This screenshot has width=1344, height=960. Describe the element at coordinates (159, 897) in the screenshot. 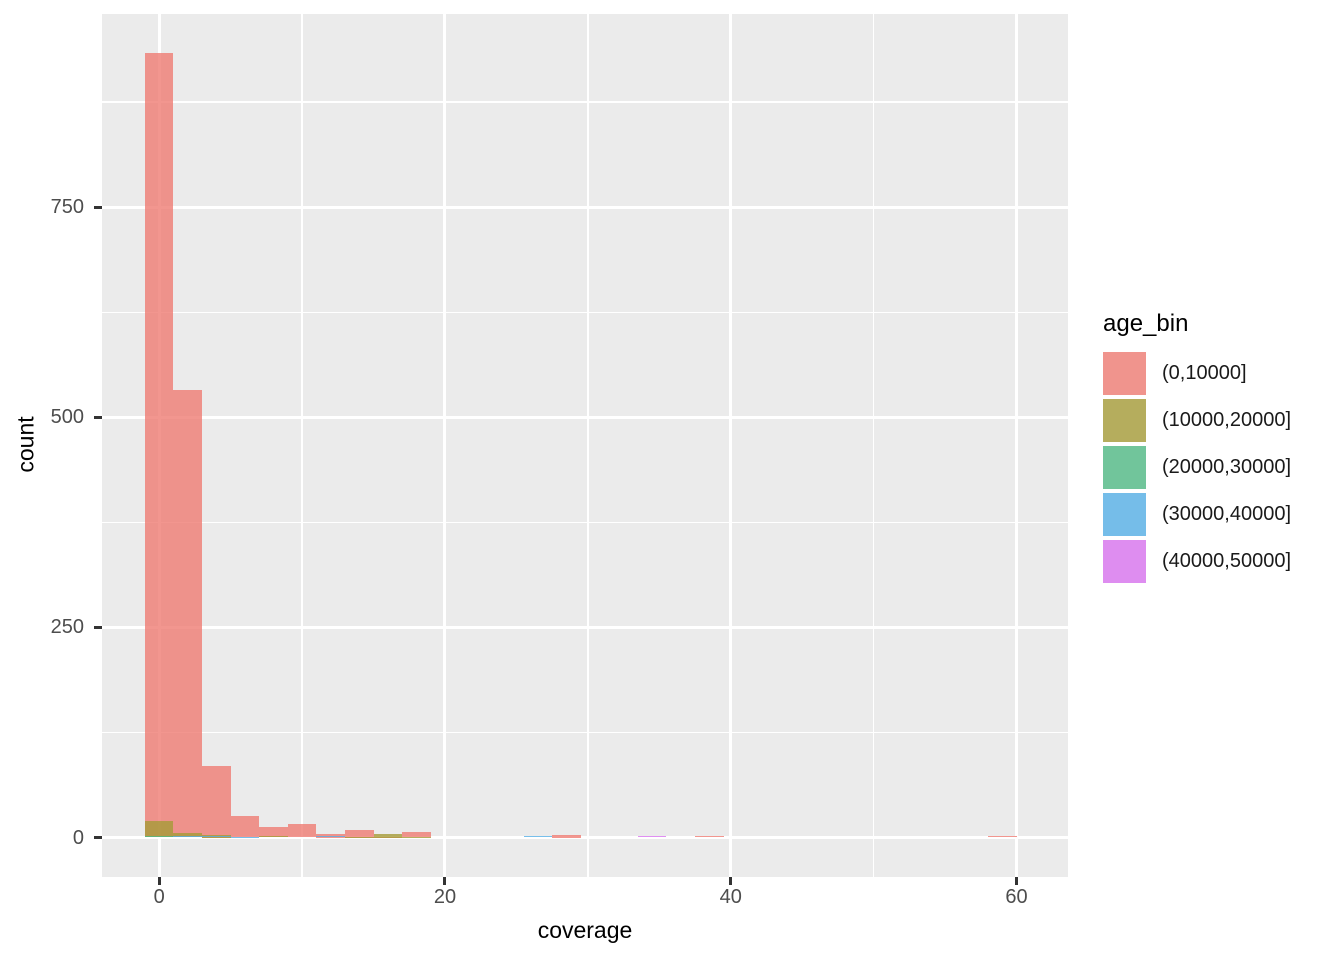

I see `x-tick-label: 0` at that location.